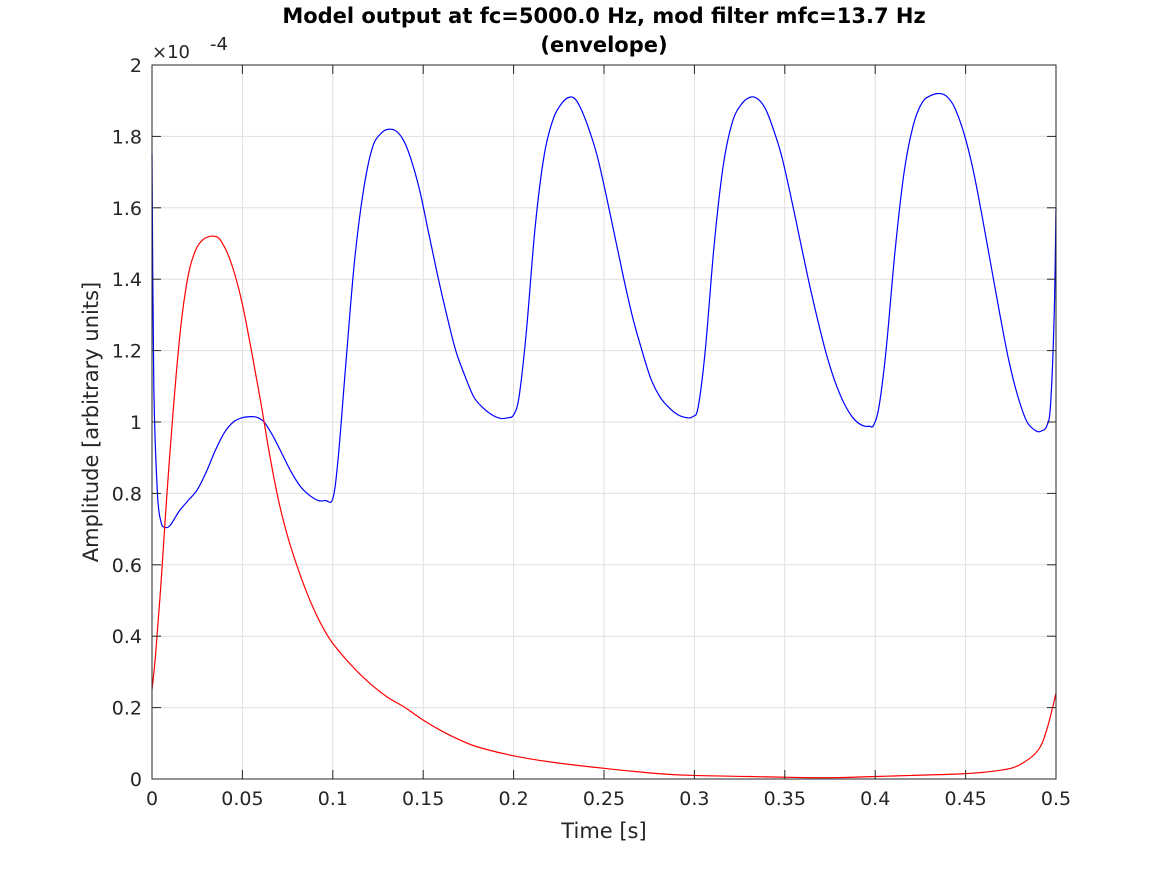 Image resolution: width=1167 pixels, height=875 pixels. Describe the element at coordinates (219, 44) in the screenshot. I see `y-exponent-power: -4` at that location.